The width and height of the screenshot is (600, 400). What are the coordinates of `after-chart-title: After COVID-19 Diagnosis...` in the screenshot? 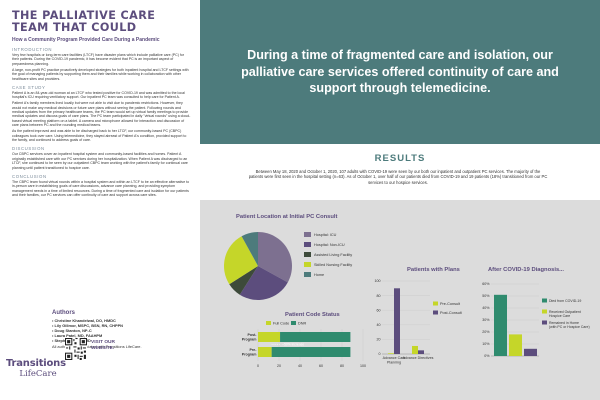 It's located at (526, 270).